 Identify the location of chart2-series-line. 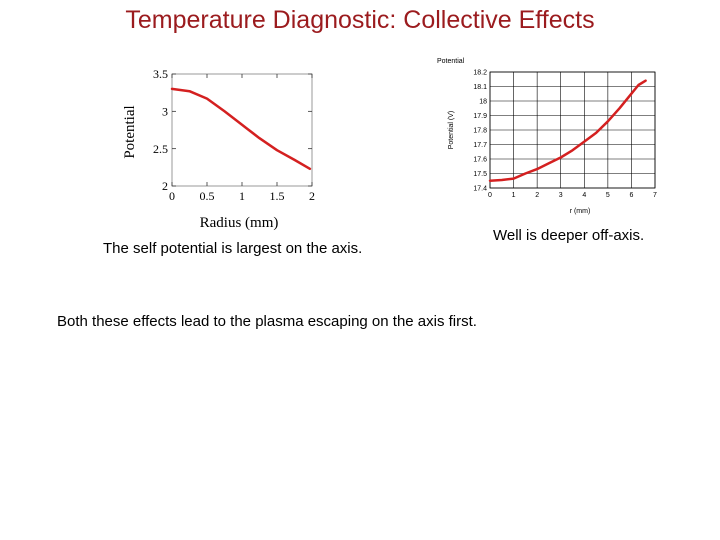
(567, 130).